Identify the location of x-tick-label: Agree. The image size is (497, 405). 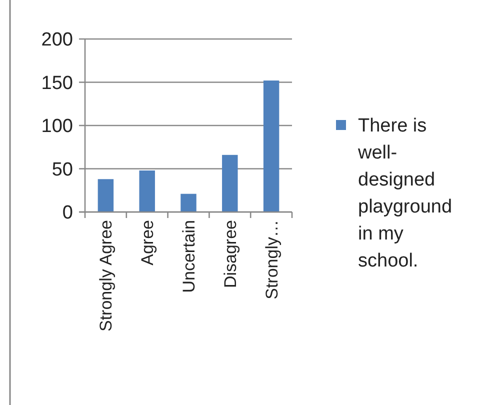
(148, 243).